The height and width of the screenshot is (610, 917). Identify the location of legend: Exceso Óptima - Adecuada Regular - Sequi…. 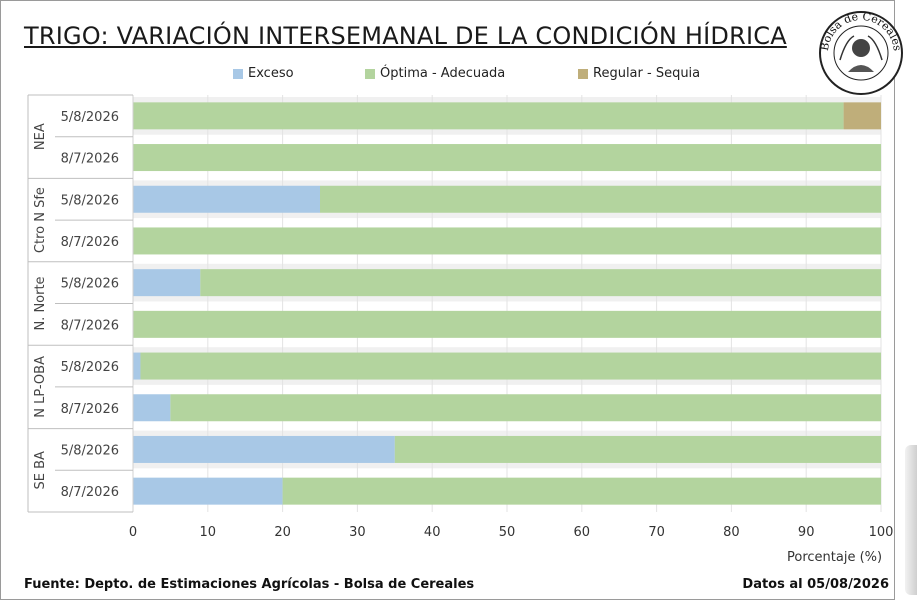
(447, 75).